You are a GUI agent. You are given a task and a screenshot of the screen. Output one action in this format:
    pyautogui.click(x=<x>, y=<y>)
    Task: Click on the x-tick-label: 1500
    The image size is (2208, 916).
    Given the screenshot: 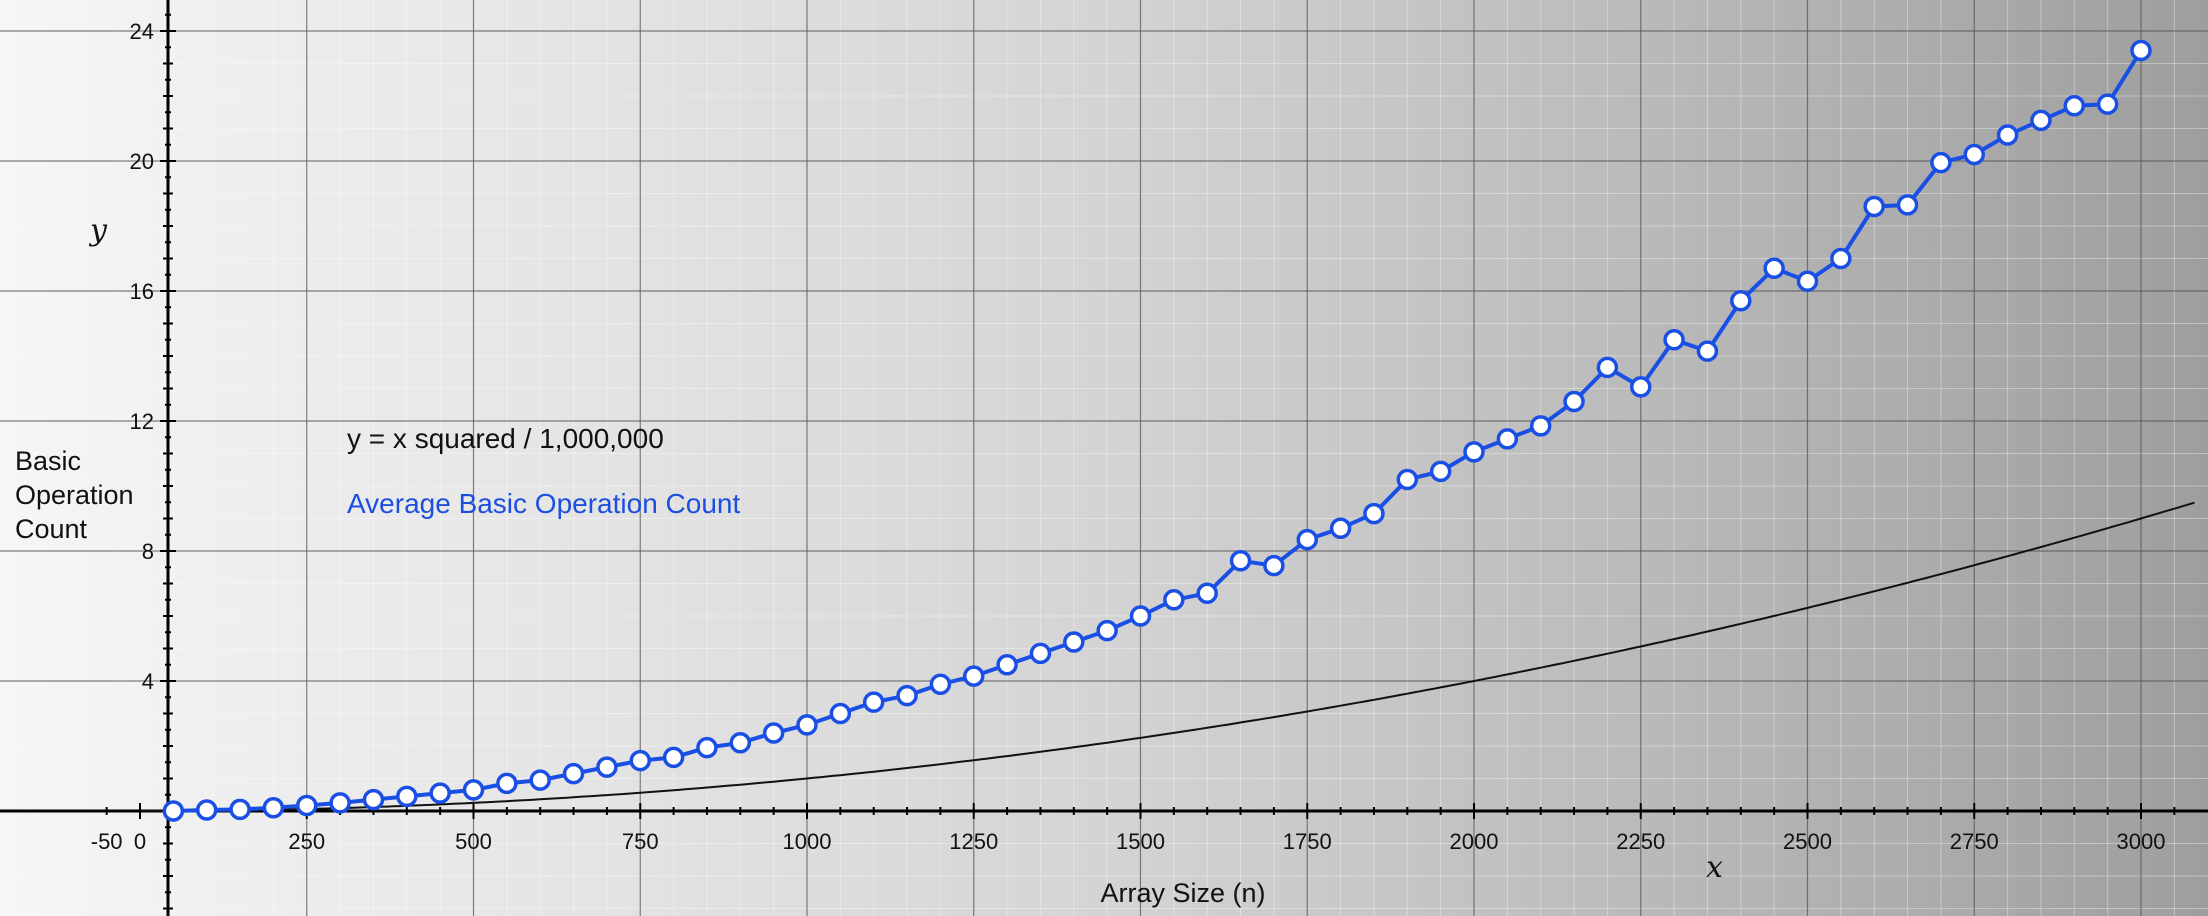 What is the action you would take?
    pyautogui.click(x=1140, y=841)
    